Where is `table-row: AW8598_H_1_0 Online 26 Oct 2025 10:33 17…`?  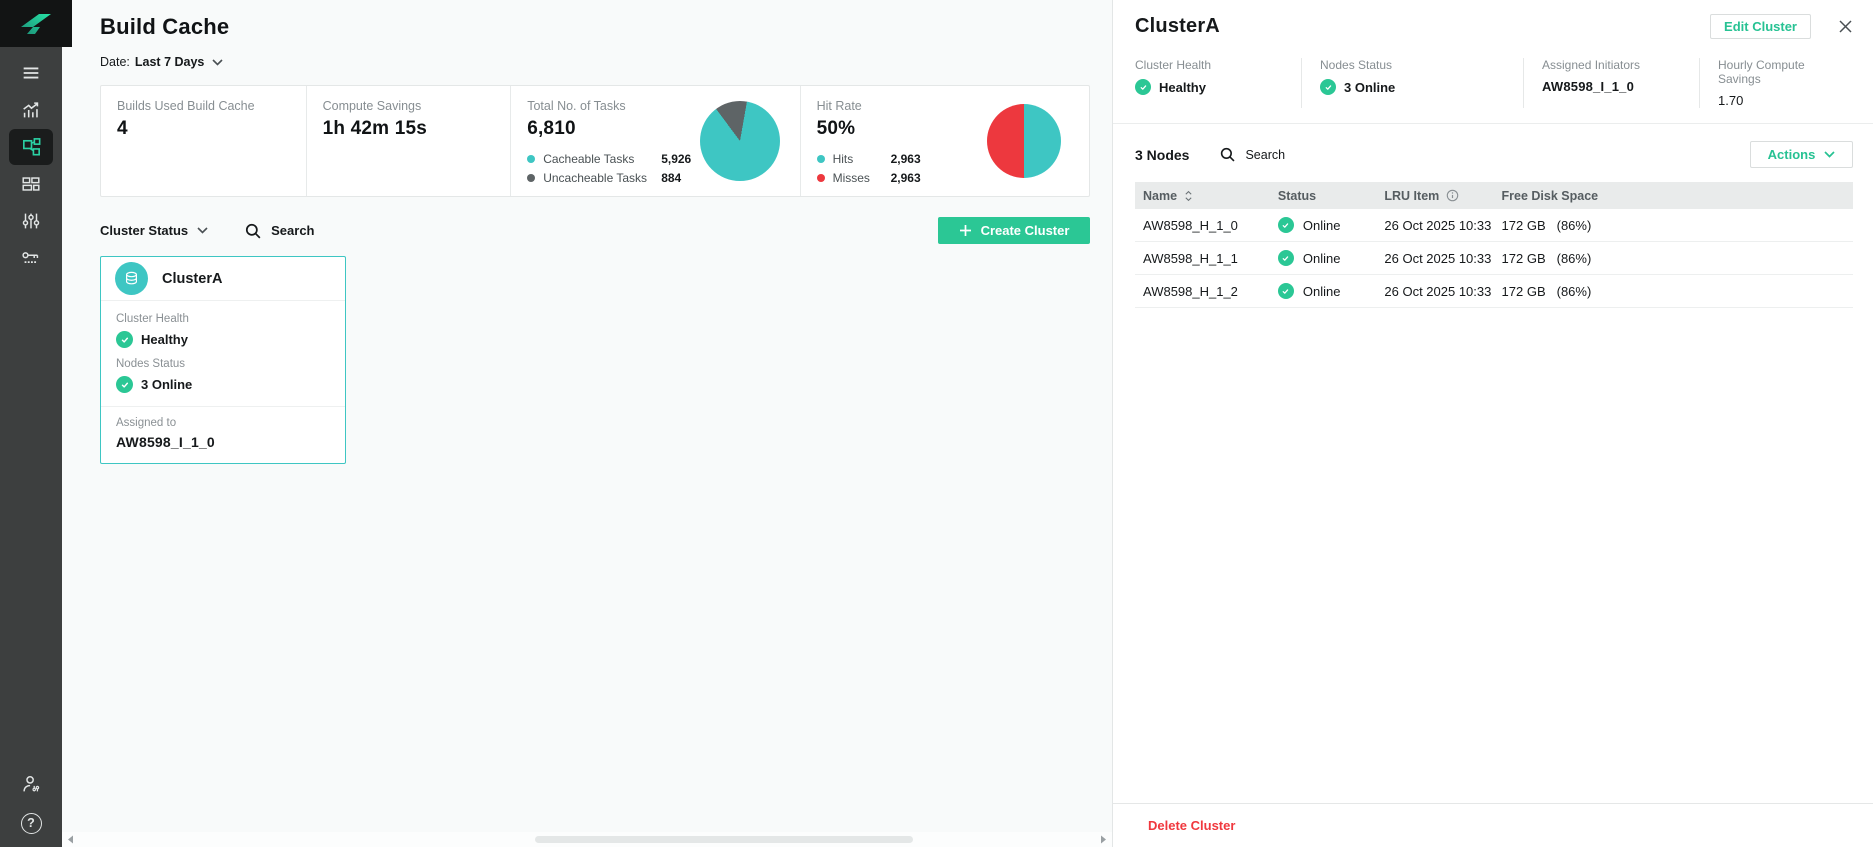
table-row: AW8598_H_1_0 Online 26 Oct 2025 10:33 17… is located at coordinates (1494, 225).